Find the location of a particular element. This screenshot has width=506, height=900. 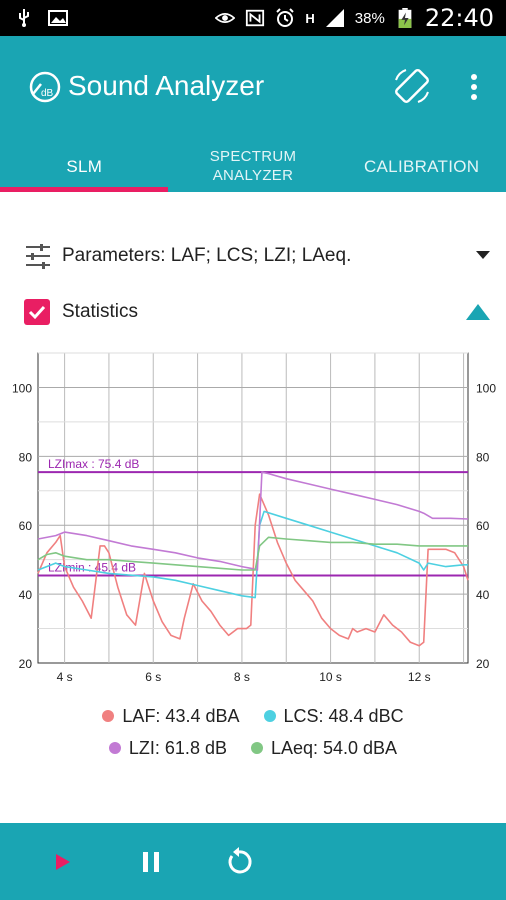

playback-controls is located at coordinates (253, 861).